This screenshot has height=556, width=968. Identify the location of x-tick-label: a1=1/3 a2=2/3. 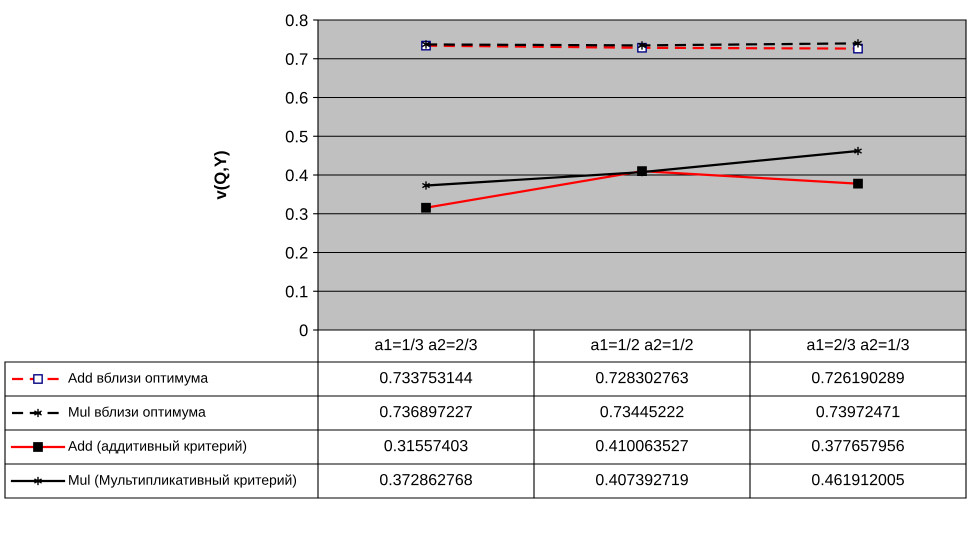
(426, 344).